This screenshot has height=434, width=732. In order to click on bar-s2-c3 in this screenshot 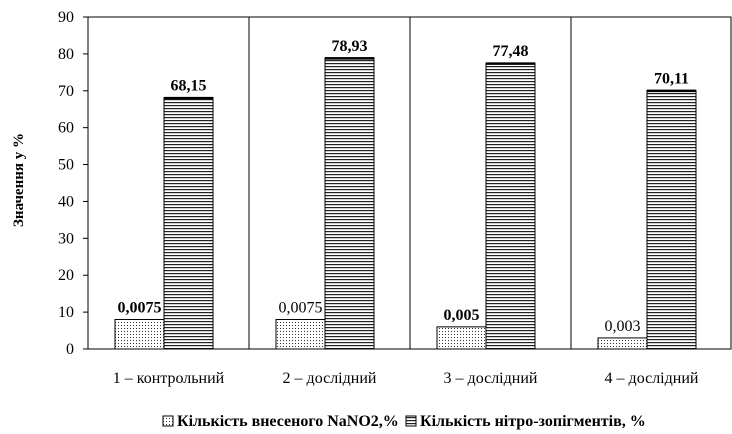, I will do `click(510, 206)`.